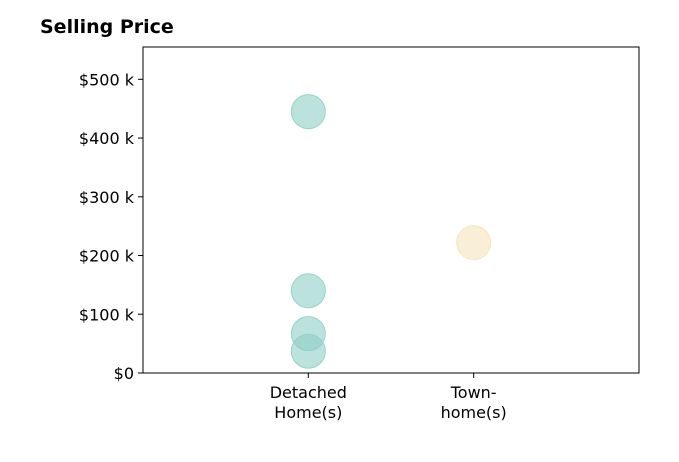 The height and width of the screenshot is (462, 679). What do you see at coordinates (111, 226) in the screenshot?
I see `y-axis: $0 $100 k $200 k $300 k $400 k $500 k` at bounding box center [111, 226].